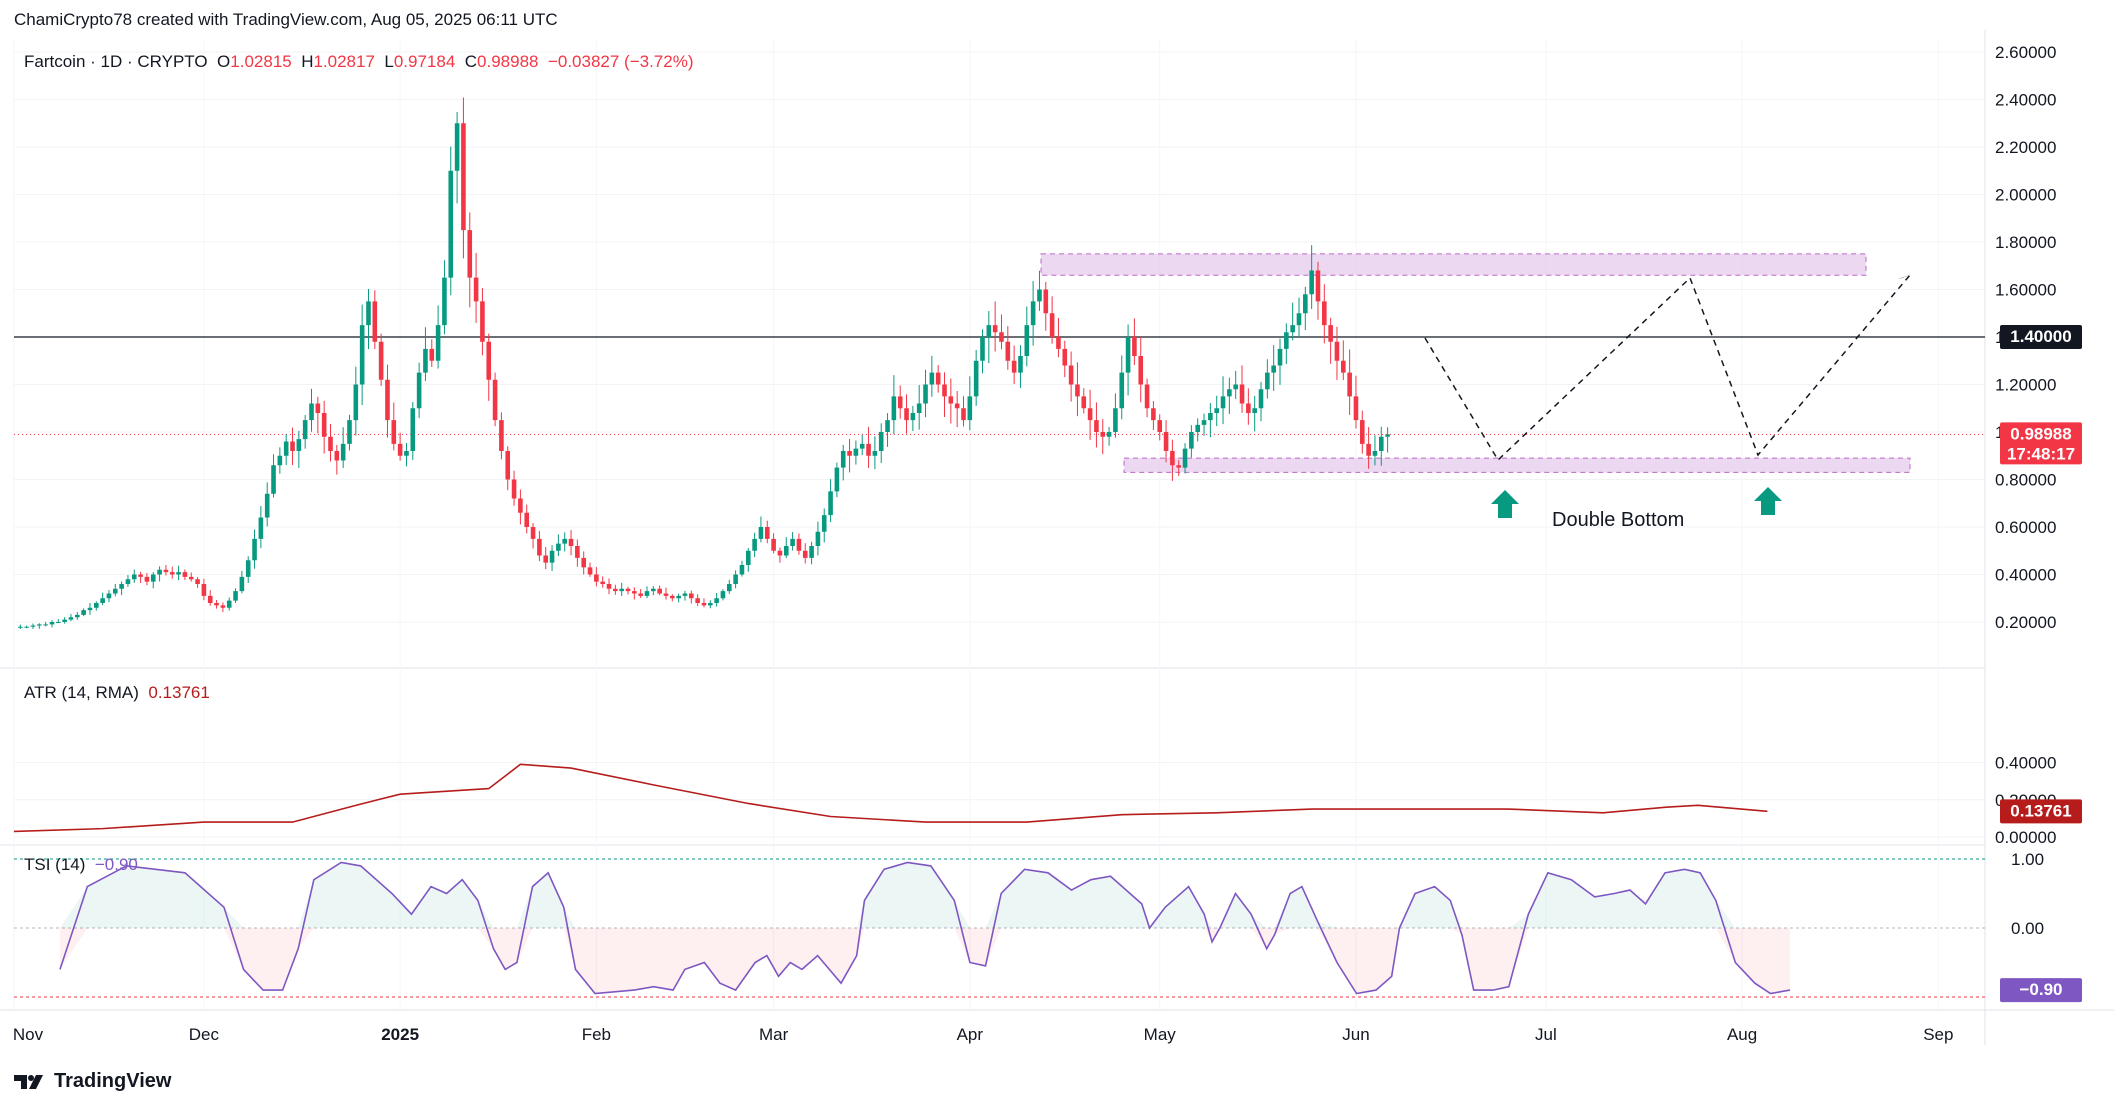  I want to click on level-badge-bg, so click(2041, 337).